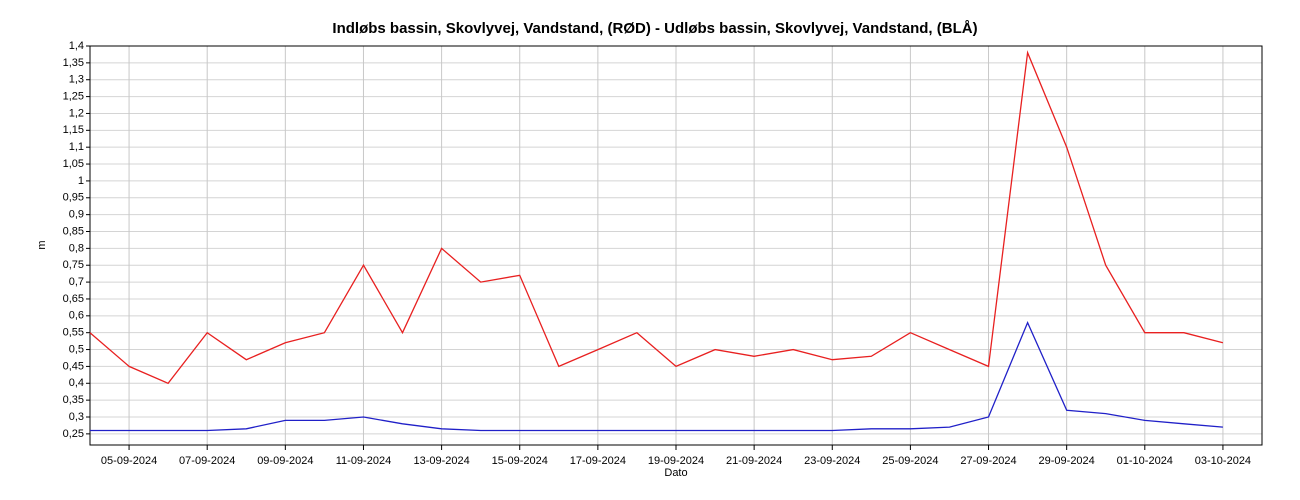 Image resolution: width=1300 pixels, height=500 pixels. What do you see at coordinates (1223, 461) in the screenshot?
I see `x-tick-label: 03-10-2024` at bounding box center [1223, 461].